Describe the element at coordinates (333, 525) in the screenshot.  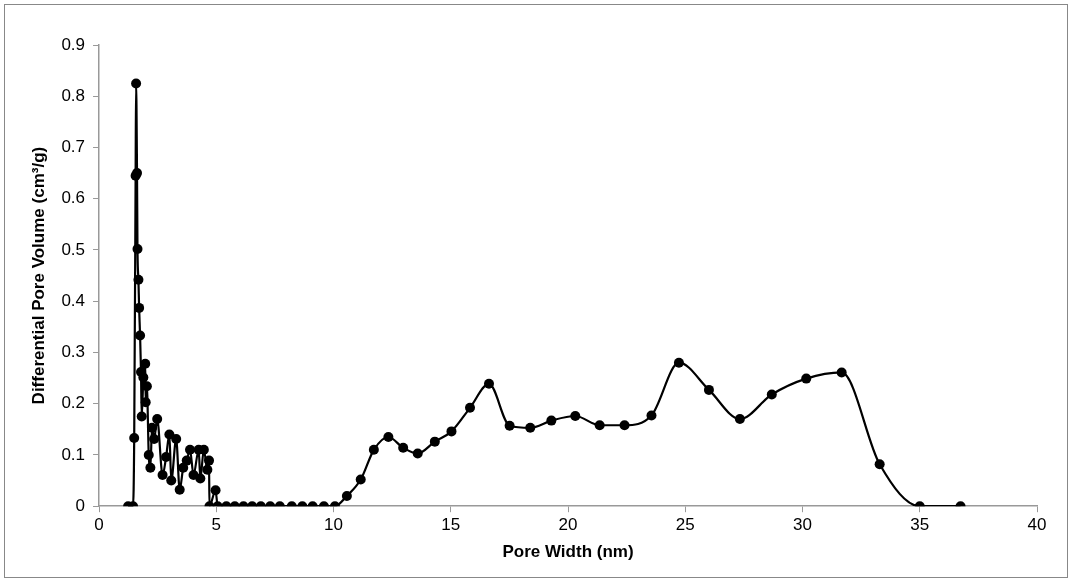
I see `x-tick-label: 10` at that location.